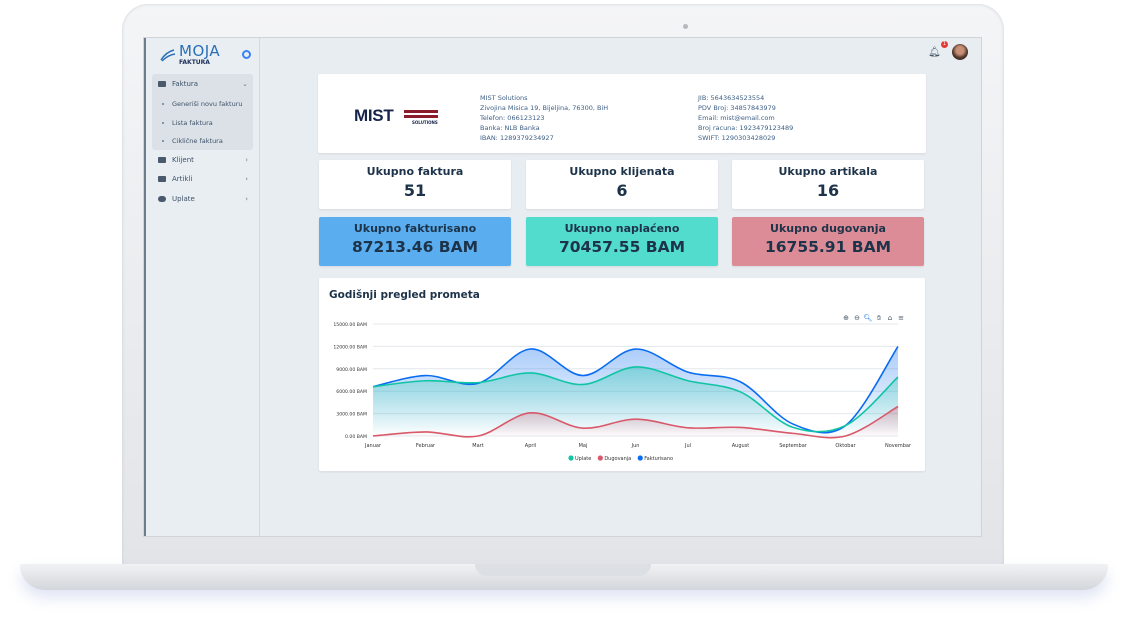 This screenshot has height=630, width=1126. Describe the element at coordinates (635, 446) in the screenshot. I see `x-tick-label: Jun` at that location.